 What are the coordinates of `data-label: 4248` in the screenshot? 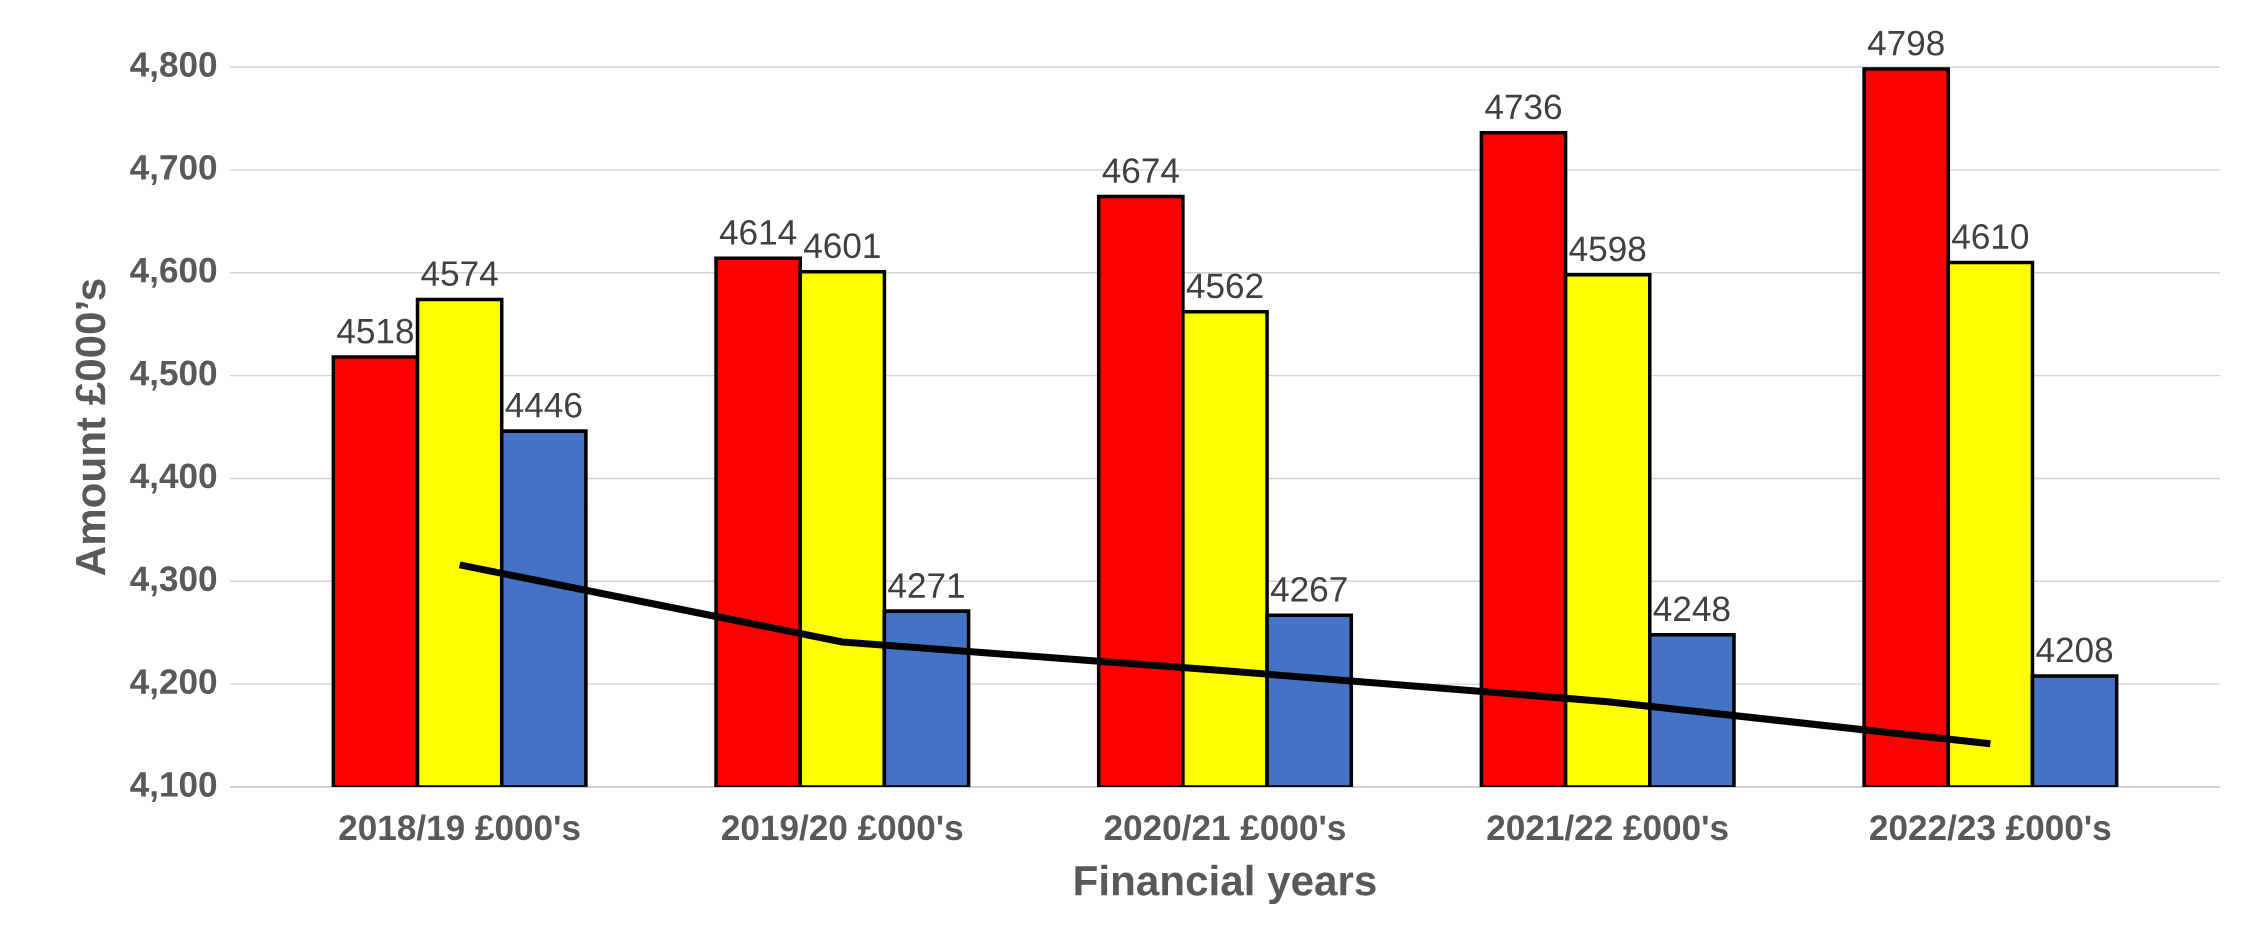 It's located at (1691, 609).